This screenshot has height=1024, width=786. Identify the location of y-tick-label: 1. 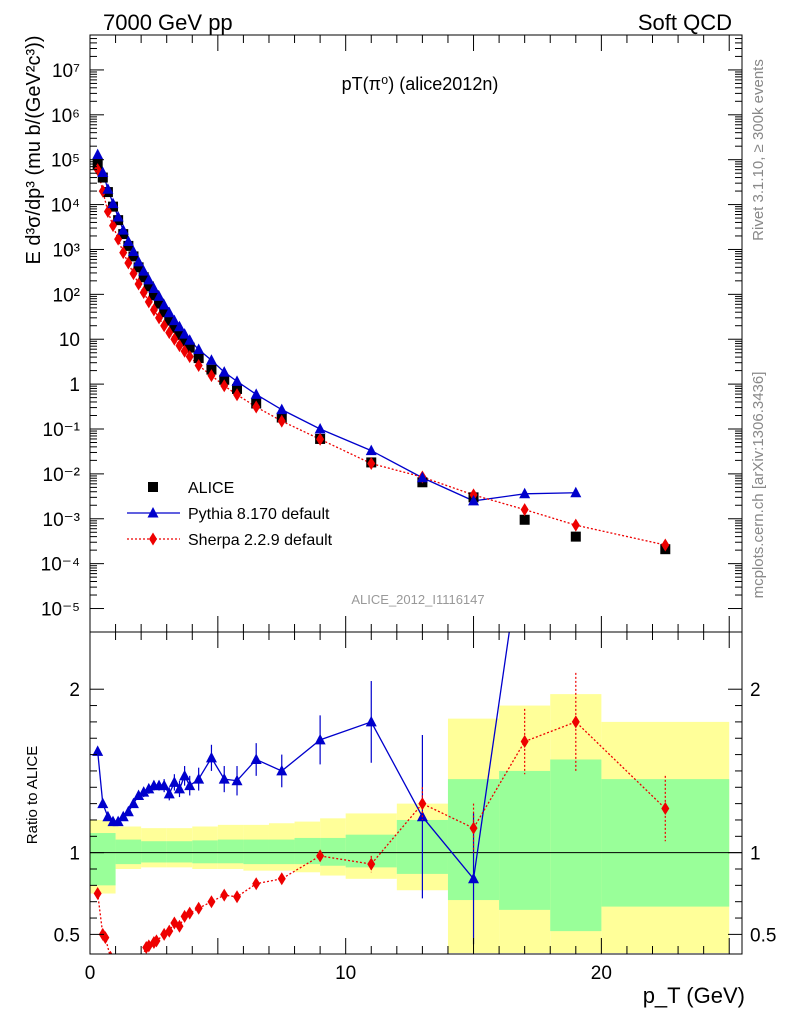
(74, 385).